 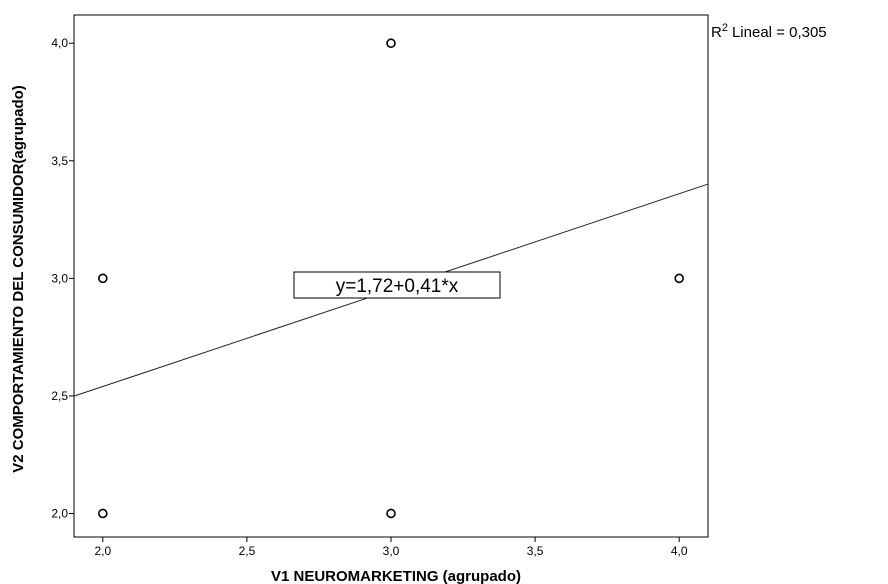 I want to click on x-axis-title: V1 NEUROMARKETING (agrupado), so click(x=396, y=576).